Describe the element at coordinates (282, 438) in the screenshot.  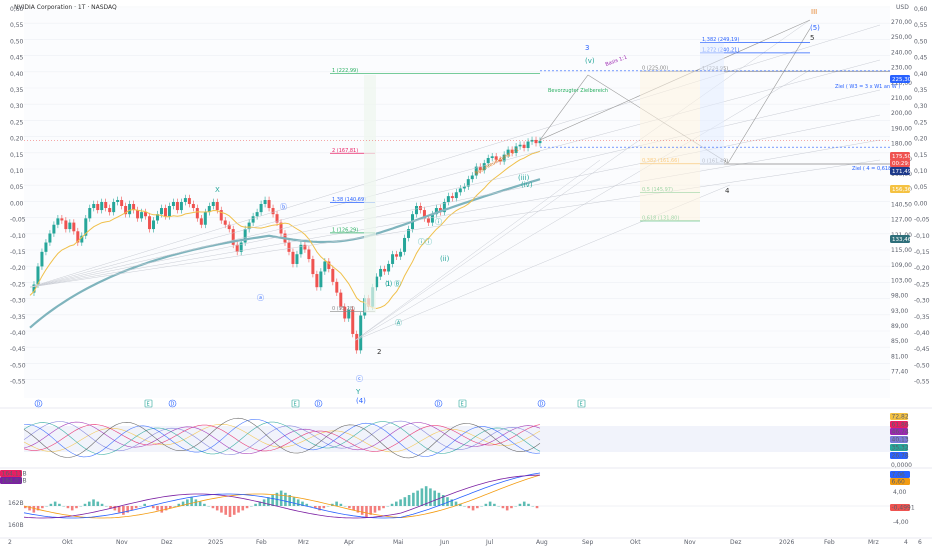
I see `osc1-line` at that location.